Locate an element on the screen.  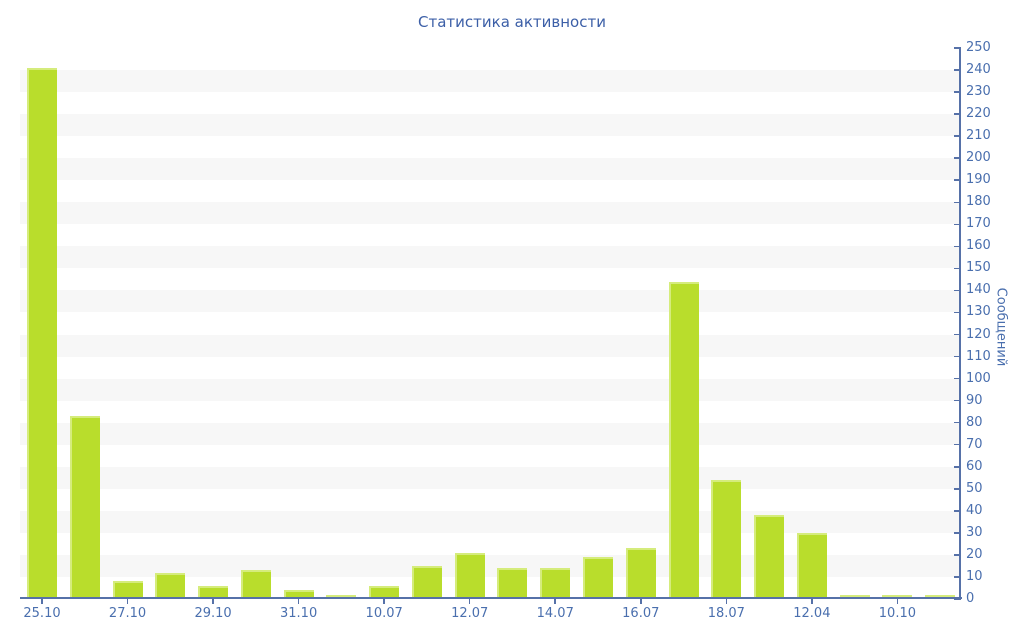
x-tick-label: 29.10 is located at coordinates (213, 613).